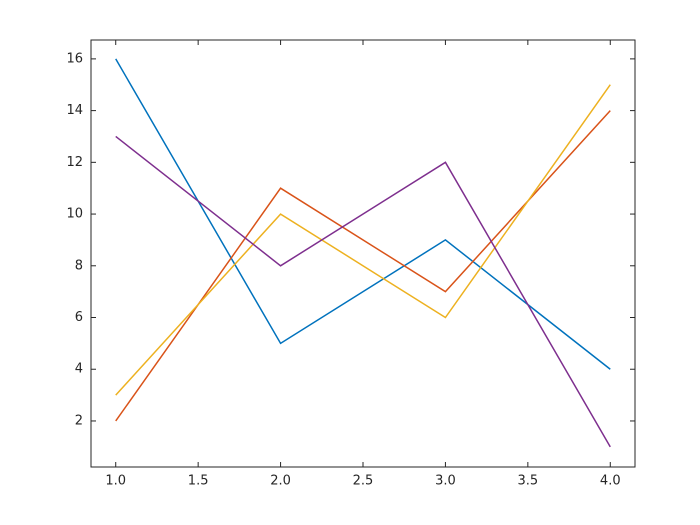 The height and width of the screenshot is (525, 700). I want to click on x-tick-label: 2.5, so click(363, 481).